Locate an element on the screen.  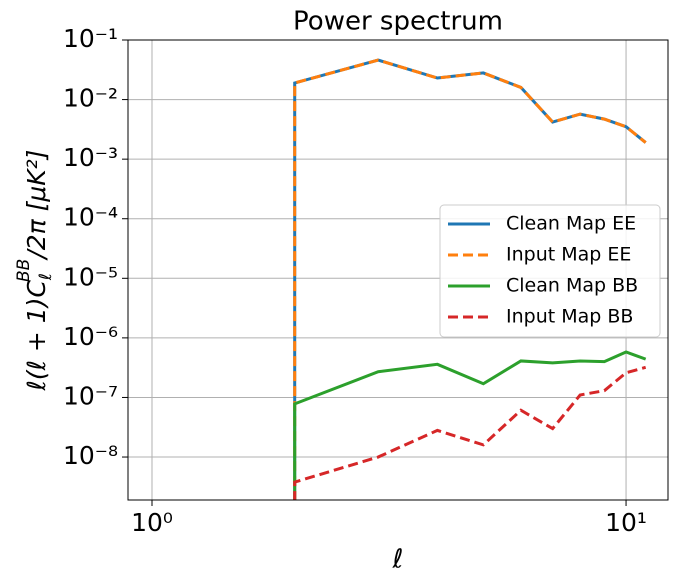
y-tick-label: 10⁻¹ is located at coordinates (90, 38).